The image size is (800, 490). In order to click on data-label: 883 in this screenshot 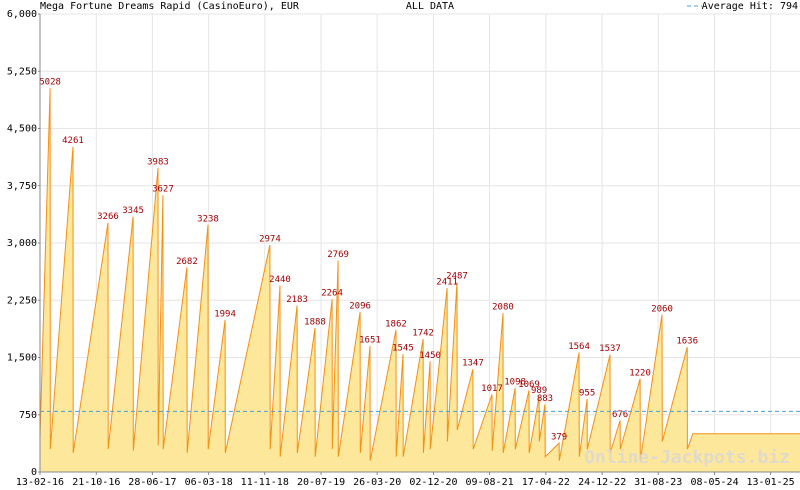, I will do `click(545, 399)`.